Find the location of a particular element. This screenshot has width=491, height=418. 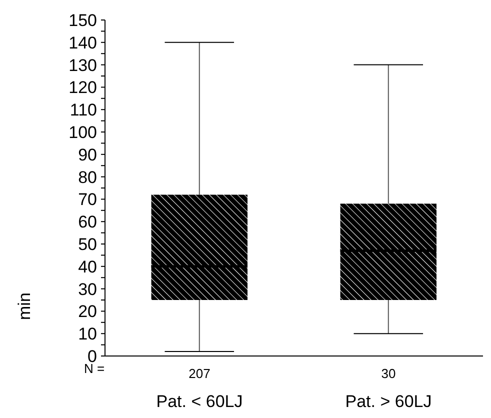

y-tick-label: 110 is located at coordinates (83, 110).